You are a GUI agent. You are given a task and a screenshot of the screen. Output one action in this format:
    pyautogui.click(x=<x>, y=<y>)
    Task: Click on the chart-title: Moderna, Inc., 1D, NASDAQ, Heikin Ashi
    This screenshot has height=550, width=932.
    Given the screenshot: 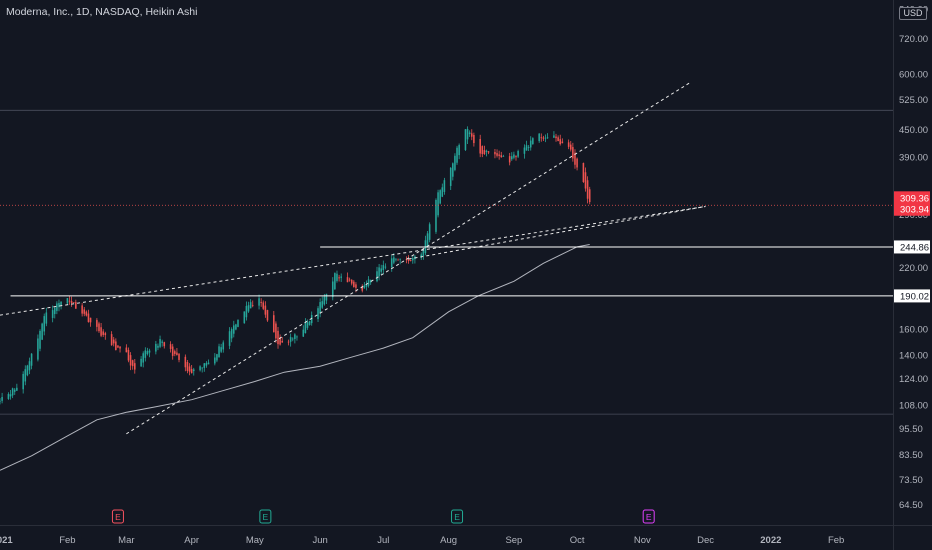 What is the action you would take?
    pyautogui.click(x=102, y=12)
    